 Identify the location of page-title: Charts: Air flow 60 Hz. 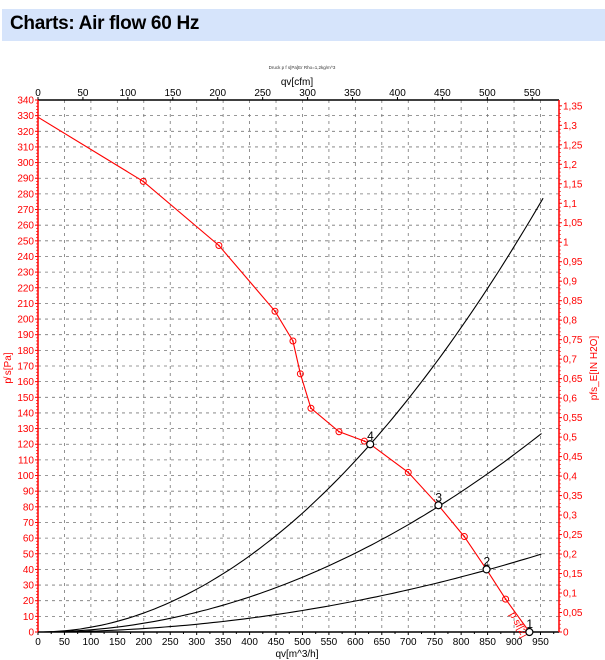
(105, 23).